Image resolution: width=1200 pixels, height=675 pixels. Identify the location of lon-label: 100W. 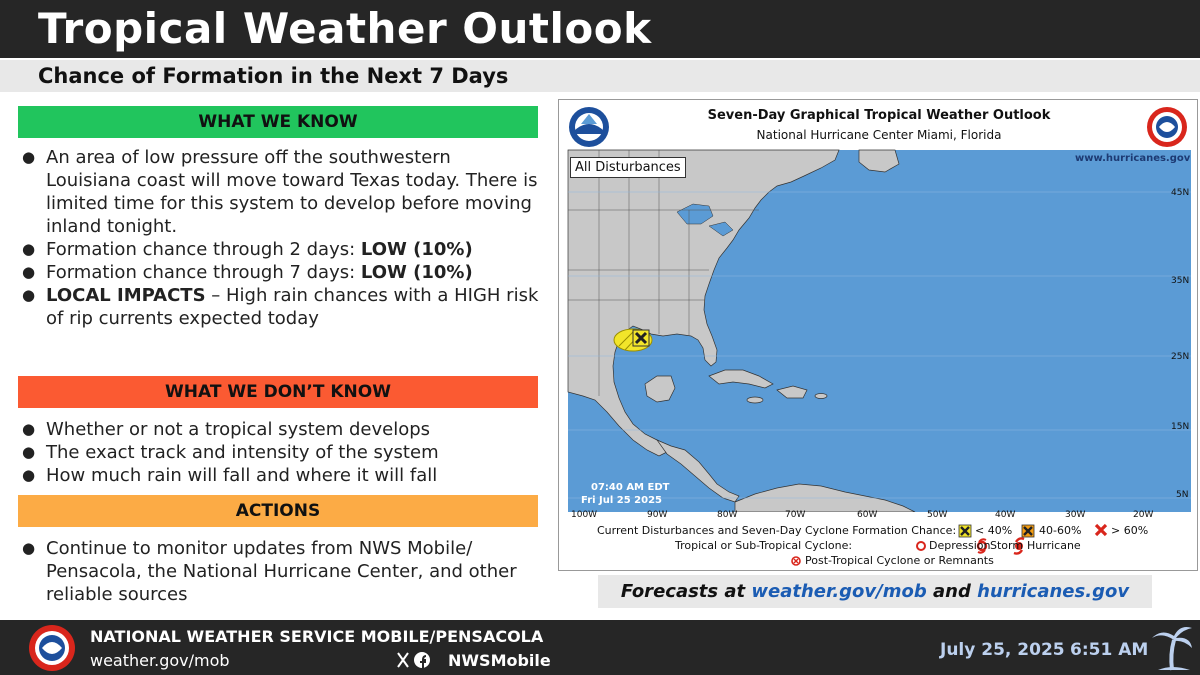
(584, 515).